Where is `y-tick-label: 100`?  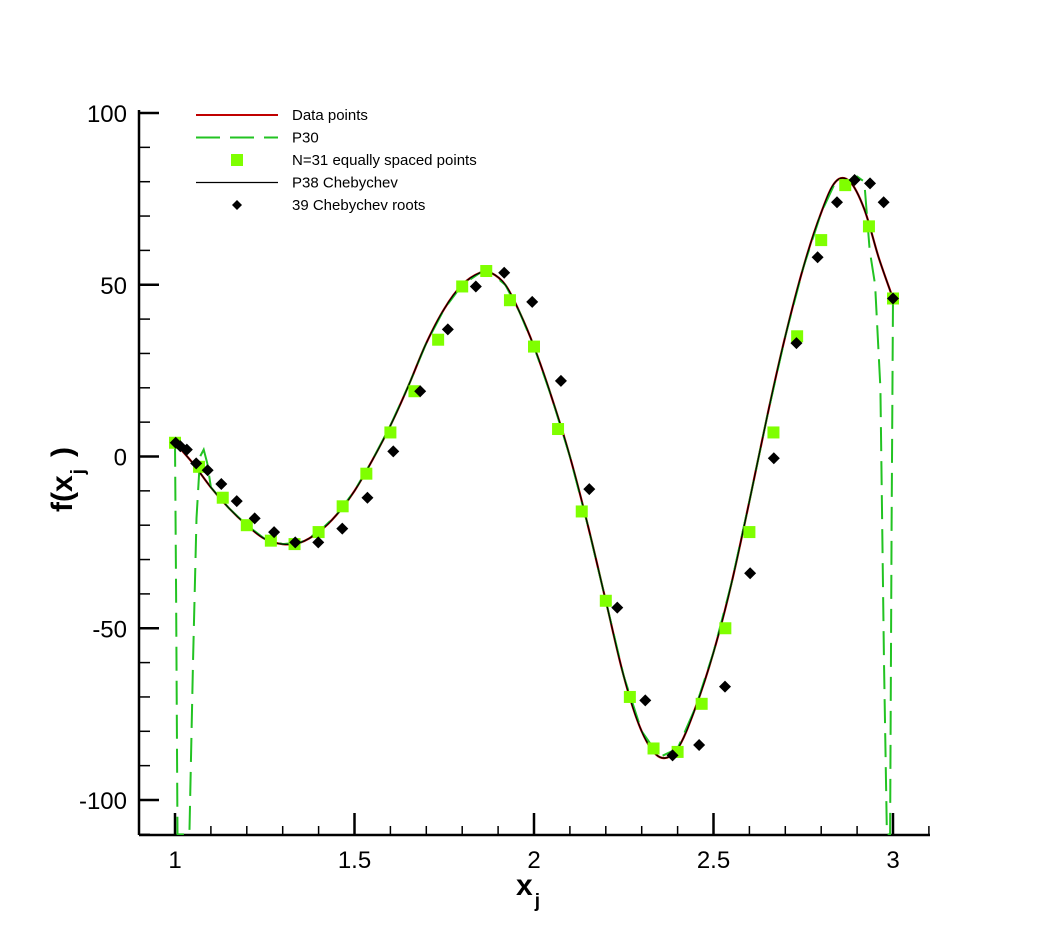
y-tick-label: 100 is located at coordinates (107, 114).